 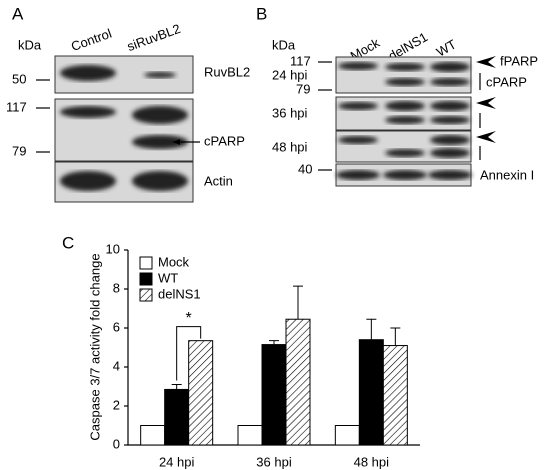 What do you see at coordinates (189, 353) in the screenshot?
I see `significance-bracket` at bounding box center [189, 353].